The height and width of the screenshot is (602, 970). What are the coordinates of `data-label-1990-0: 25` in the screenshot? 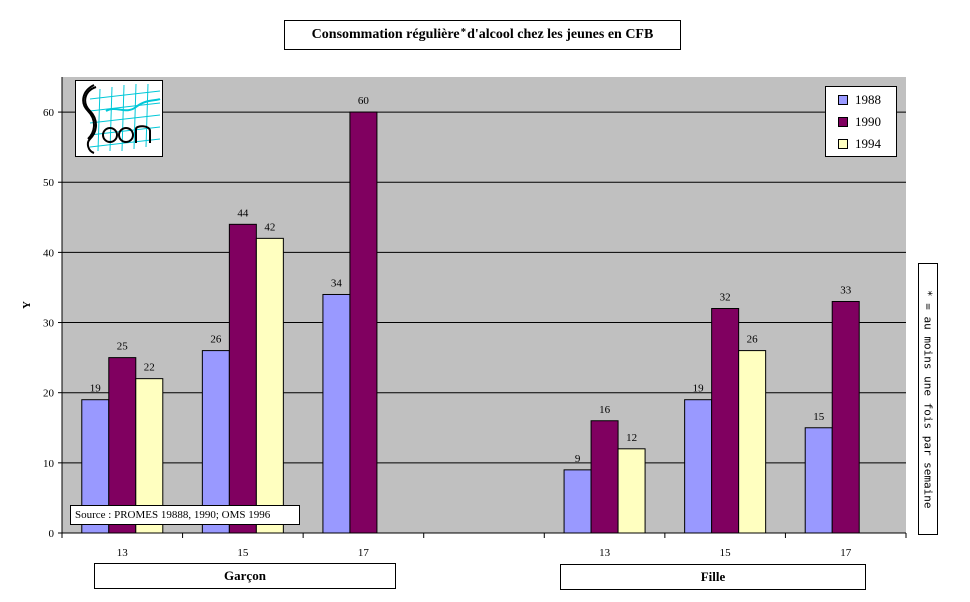 It's located at (123, 347).